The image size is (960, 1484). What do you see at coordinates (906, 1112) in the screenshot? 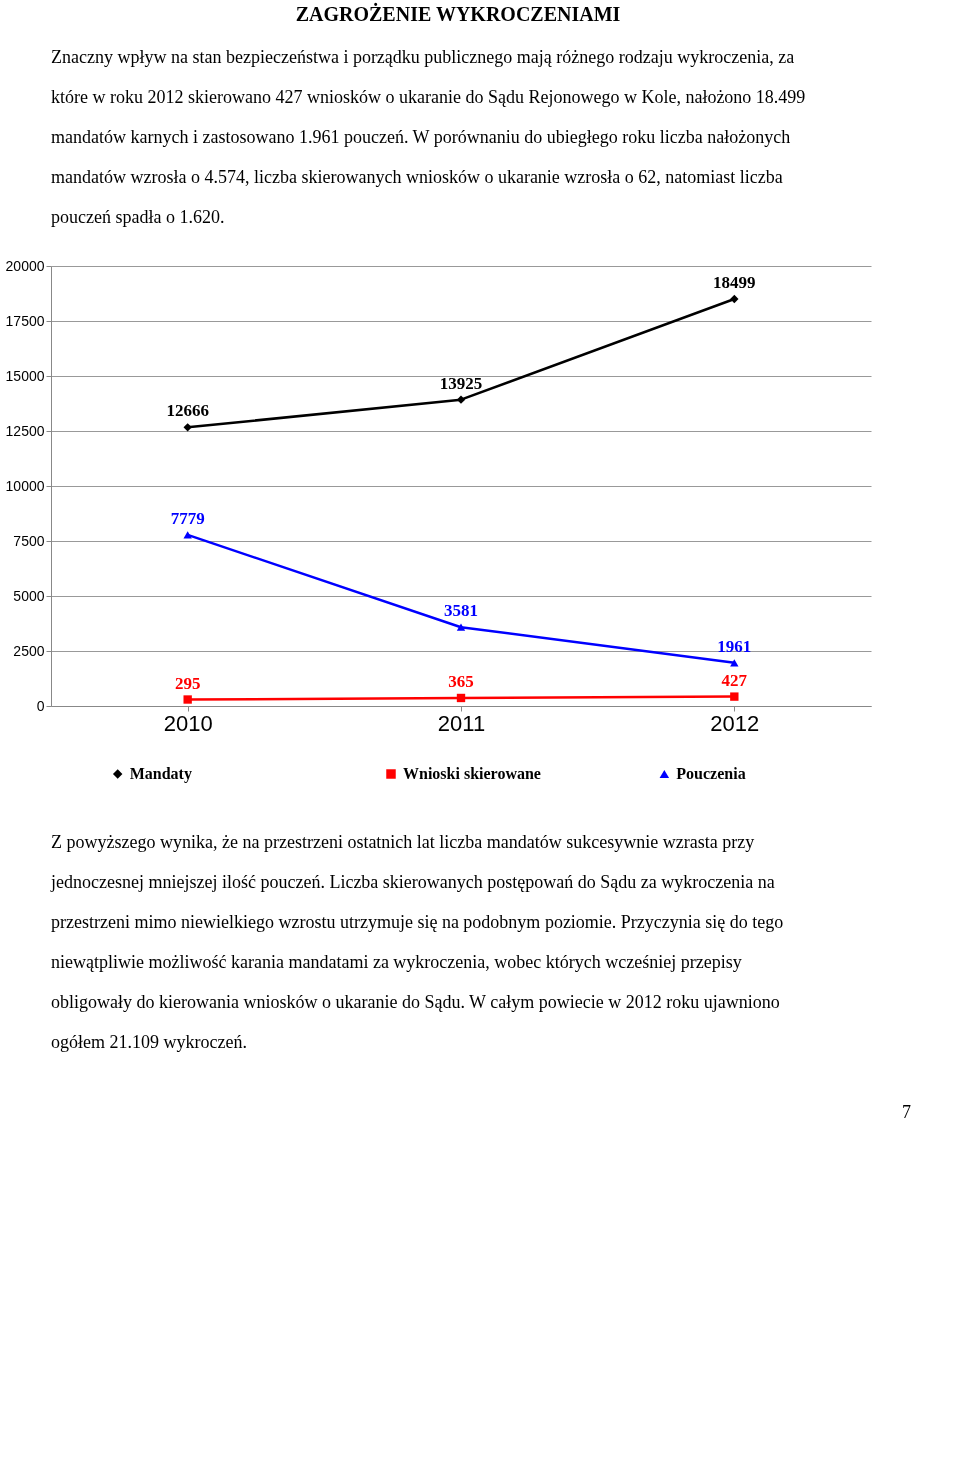
I see `text: 7` at bounding box center [906, 1112].